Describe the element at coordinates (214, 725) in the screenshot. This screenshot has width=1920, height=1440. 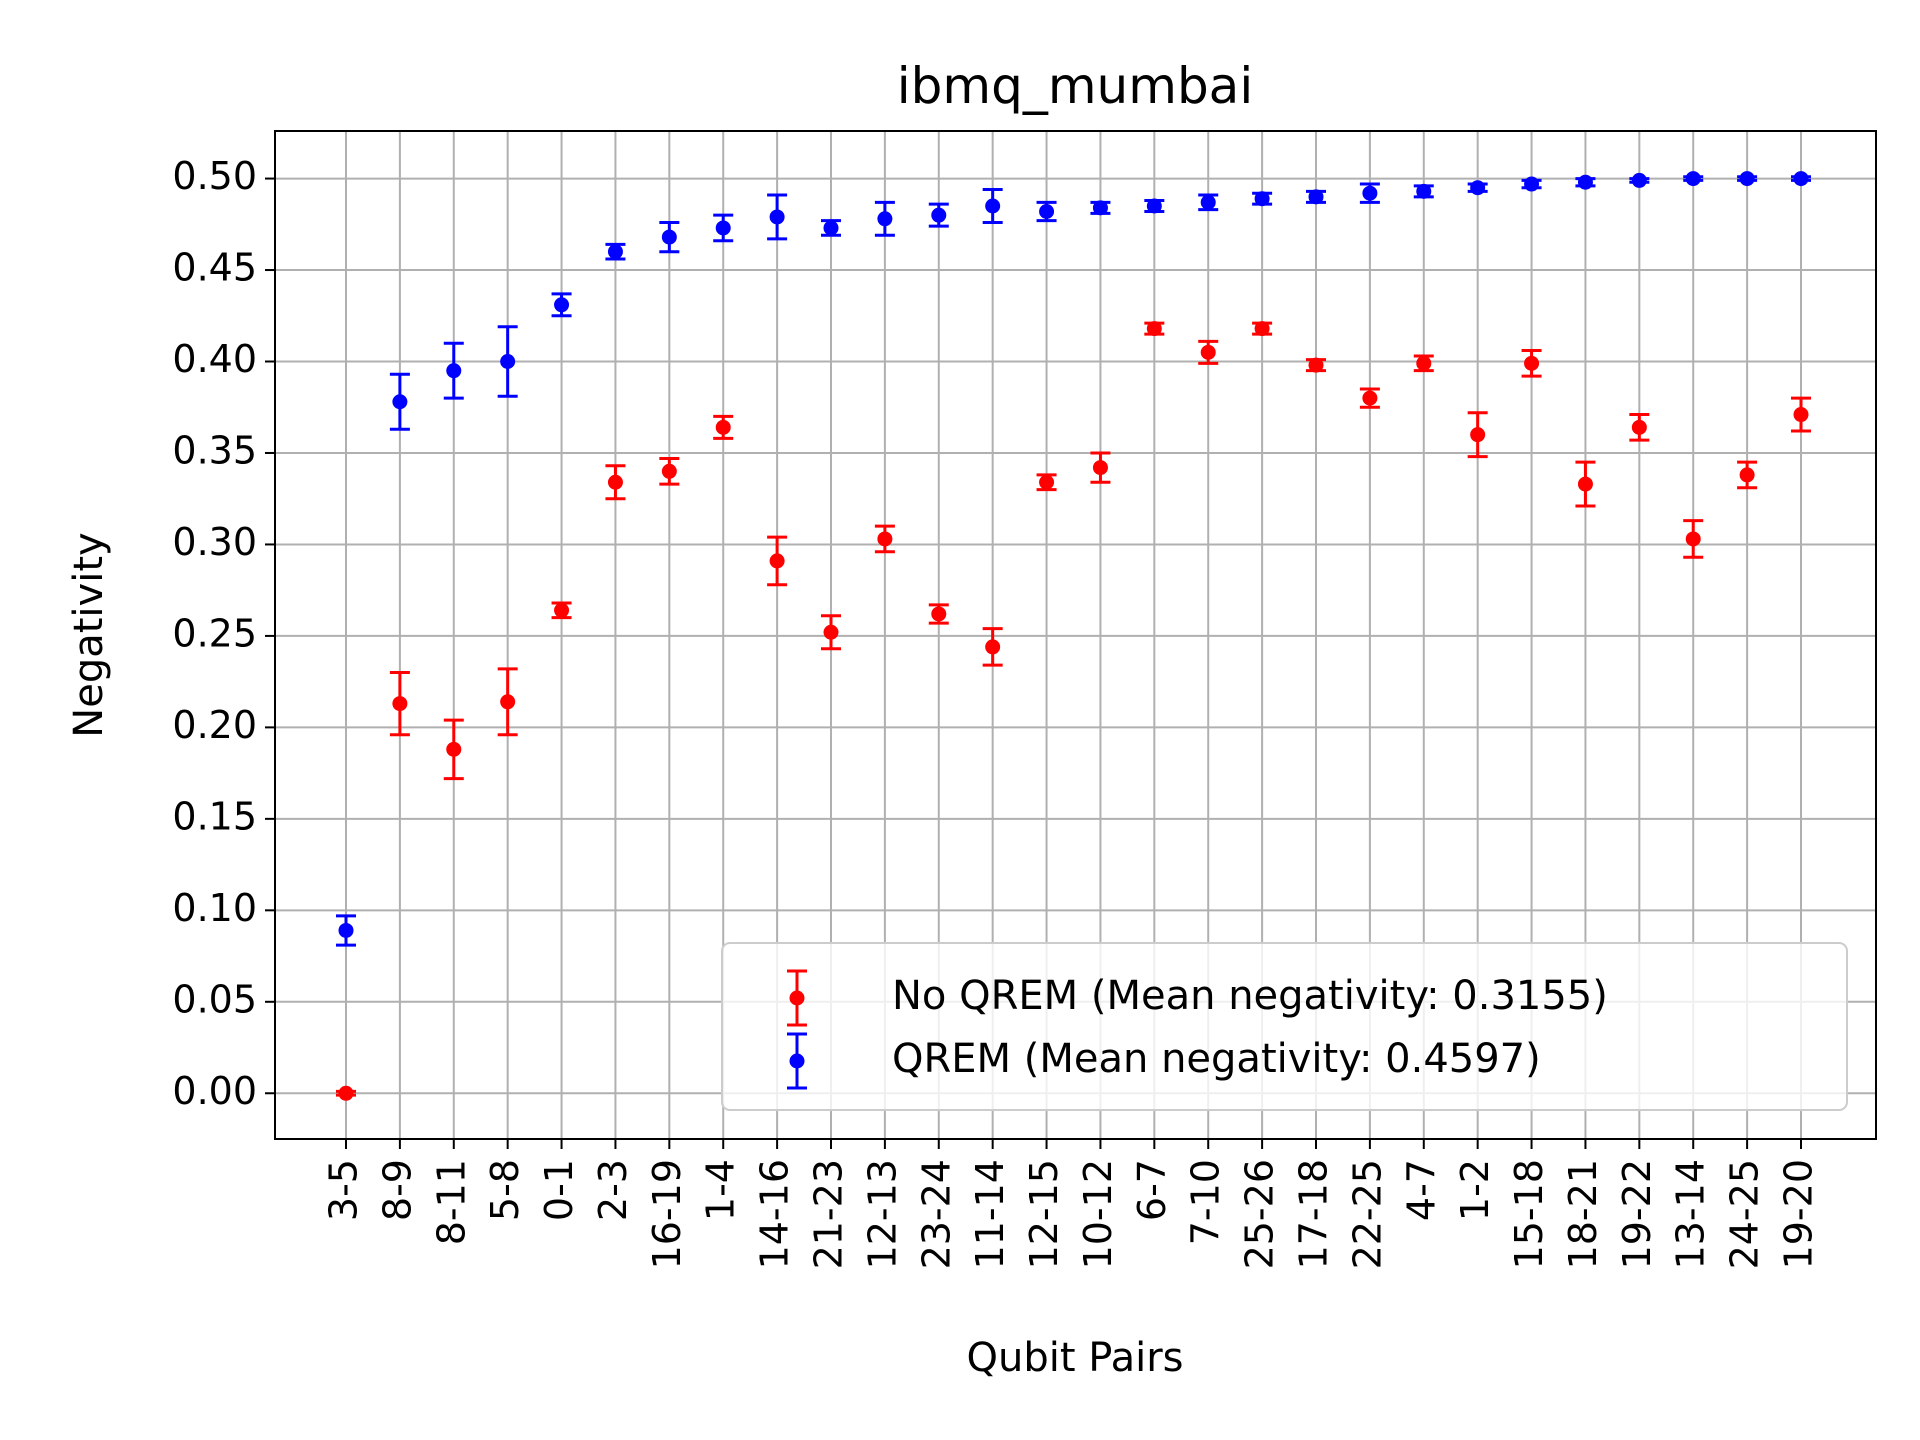
I see `y-tick-label: 0.20` at that location.